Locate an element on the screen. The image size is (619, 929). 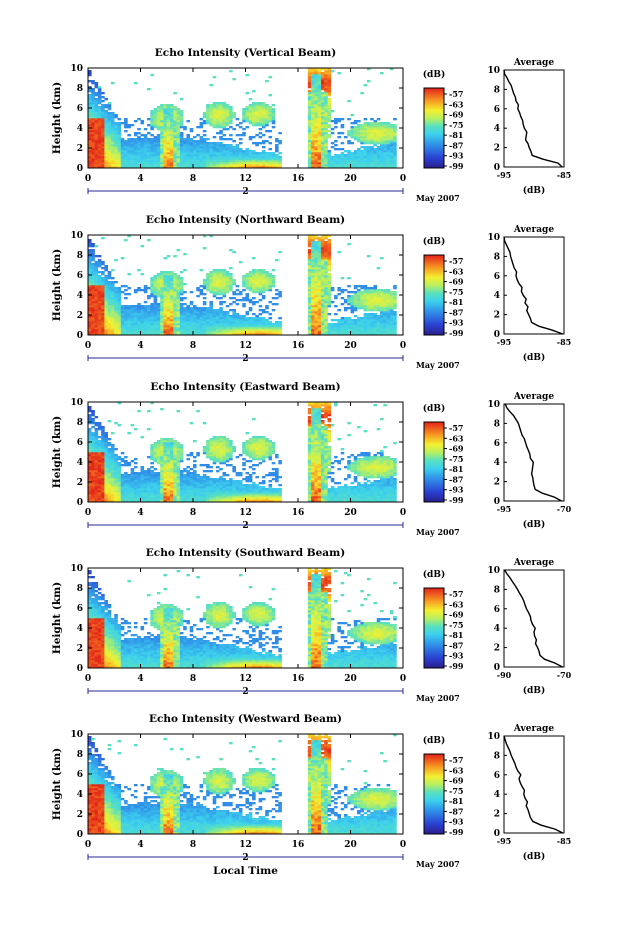
x-tick-label: 16 is located at coordinates (298, 179).